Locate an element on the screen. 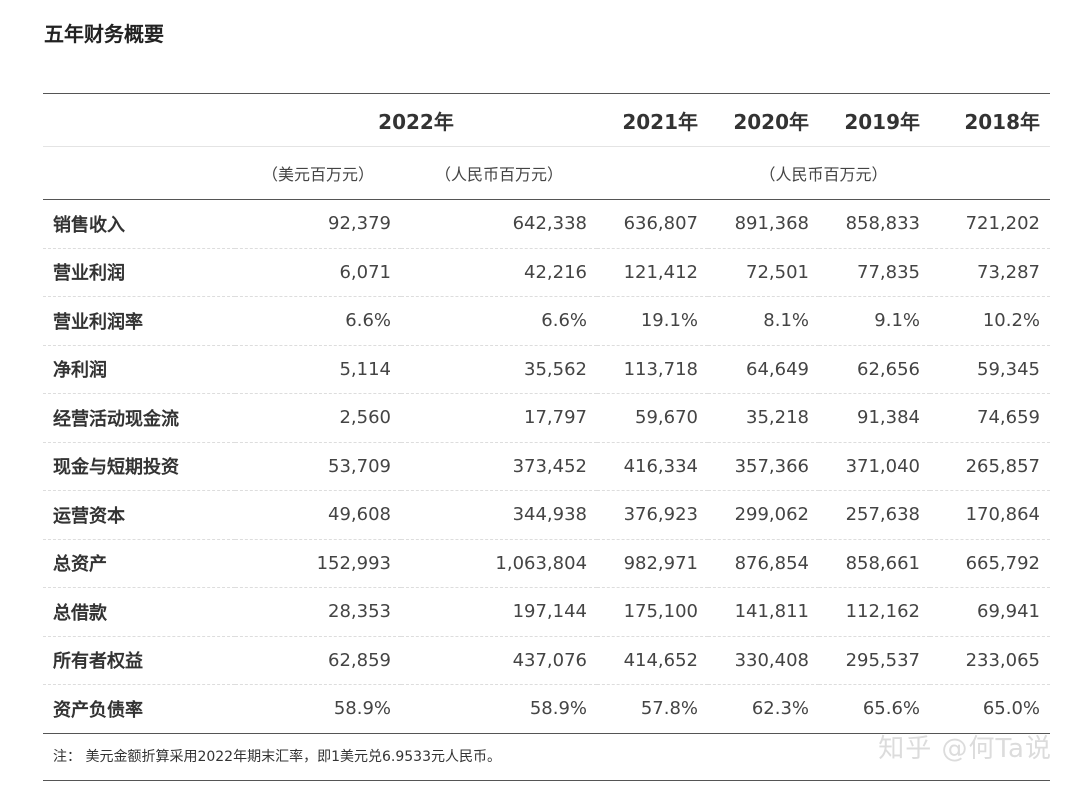  row-value: 112,162 is located at coordinates (875, 612).